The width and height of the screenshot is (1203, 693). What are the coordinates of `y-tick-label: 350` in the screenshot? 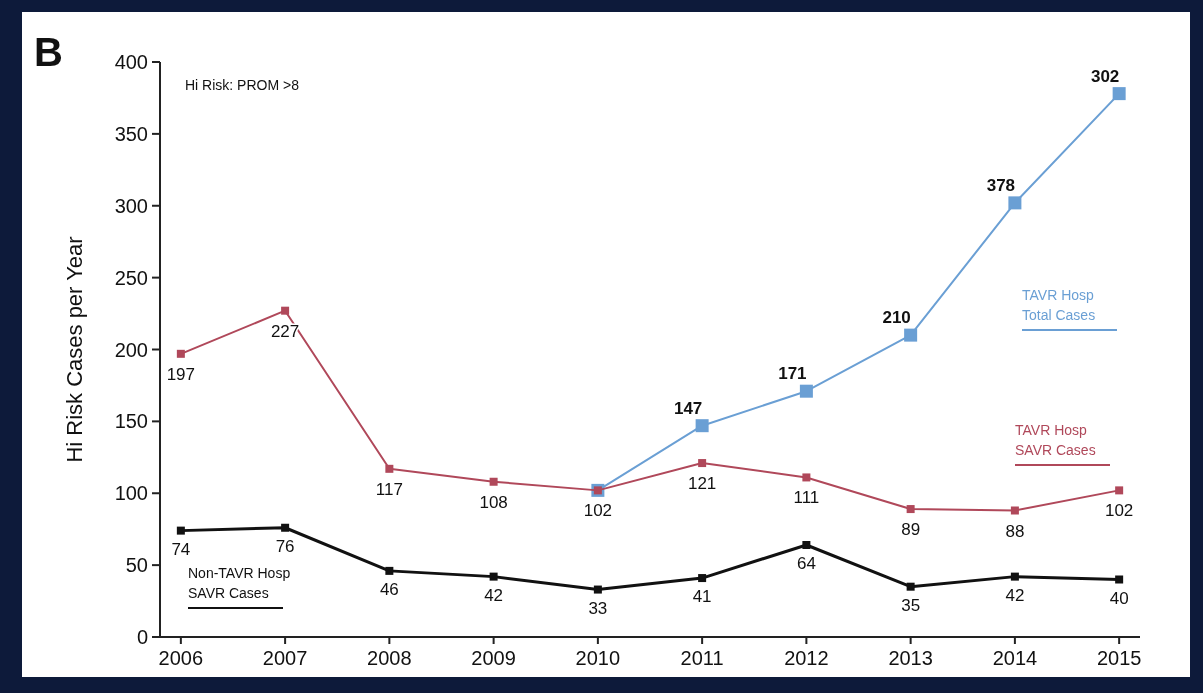 It's located at (131, 133).